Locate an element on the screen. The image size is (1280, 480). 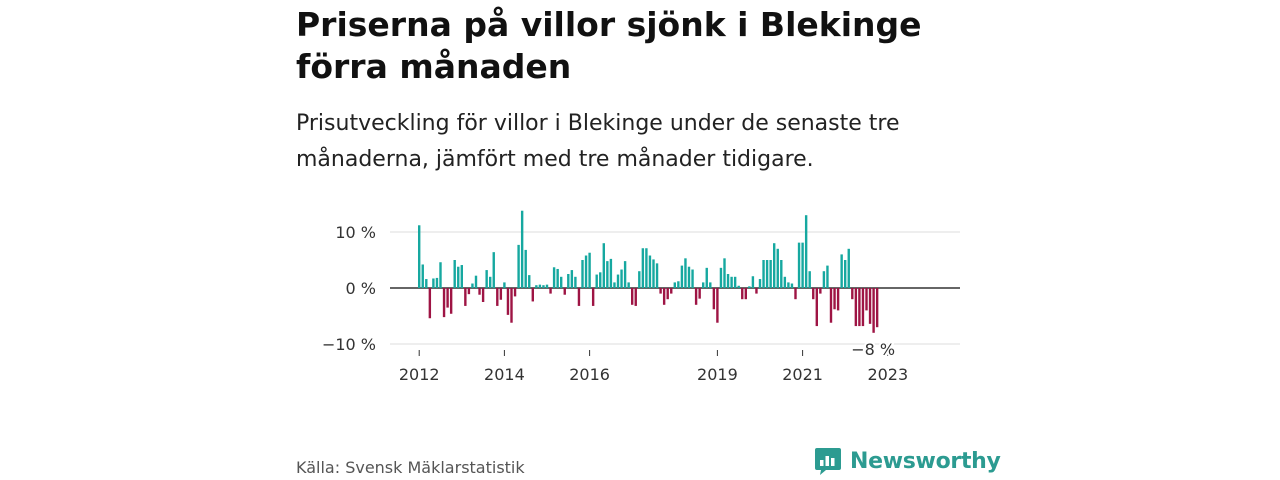
x-tick-label: 2016 is located at coordinates (589, 374).